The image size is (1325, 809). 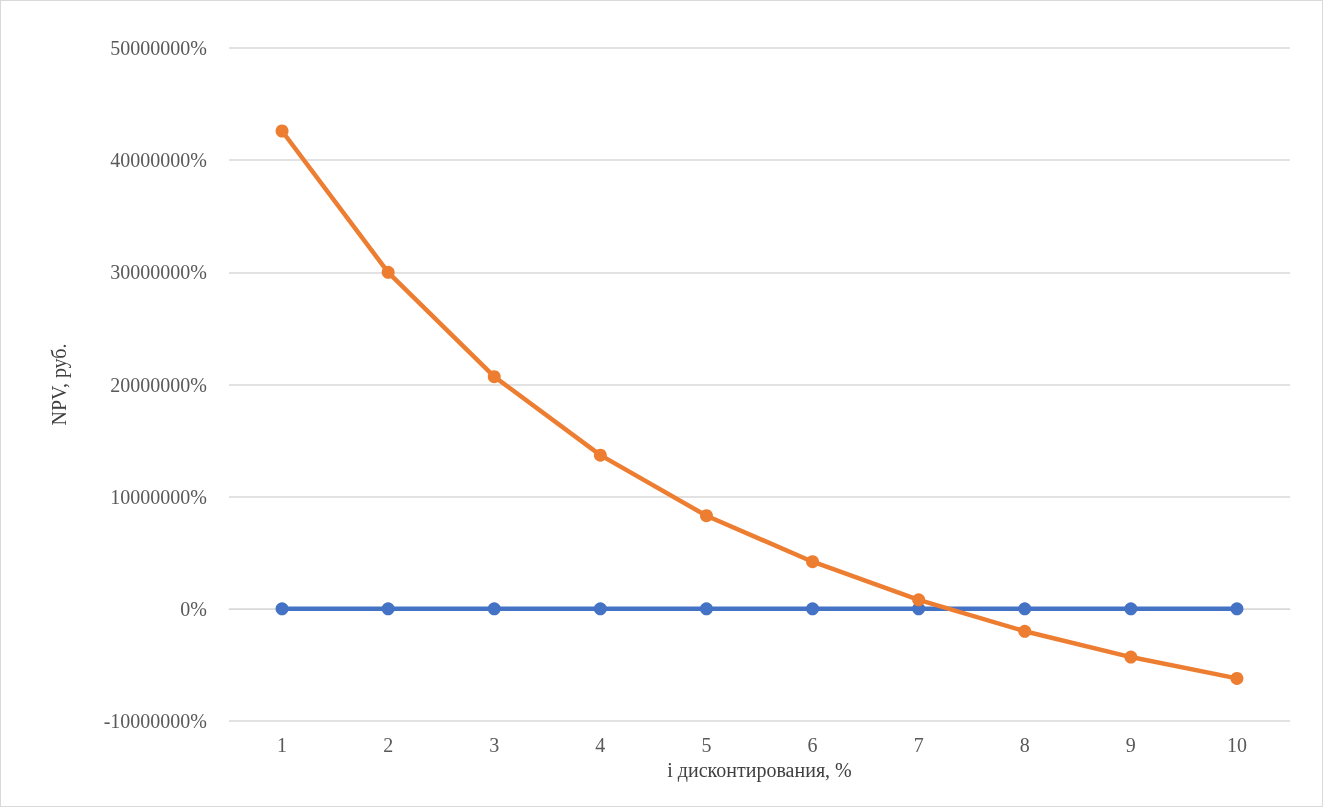 What do you see at coordinates (193, 608) in the screenshot?
I see `y-tick-label: 0%` at bounding box center [193, 608].